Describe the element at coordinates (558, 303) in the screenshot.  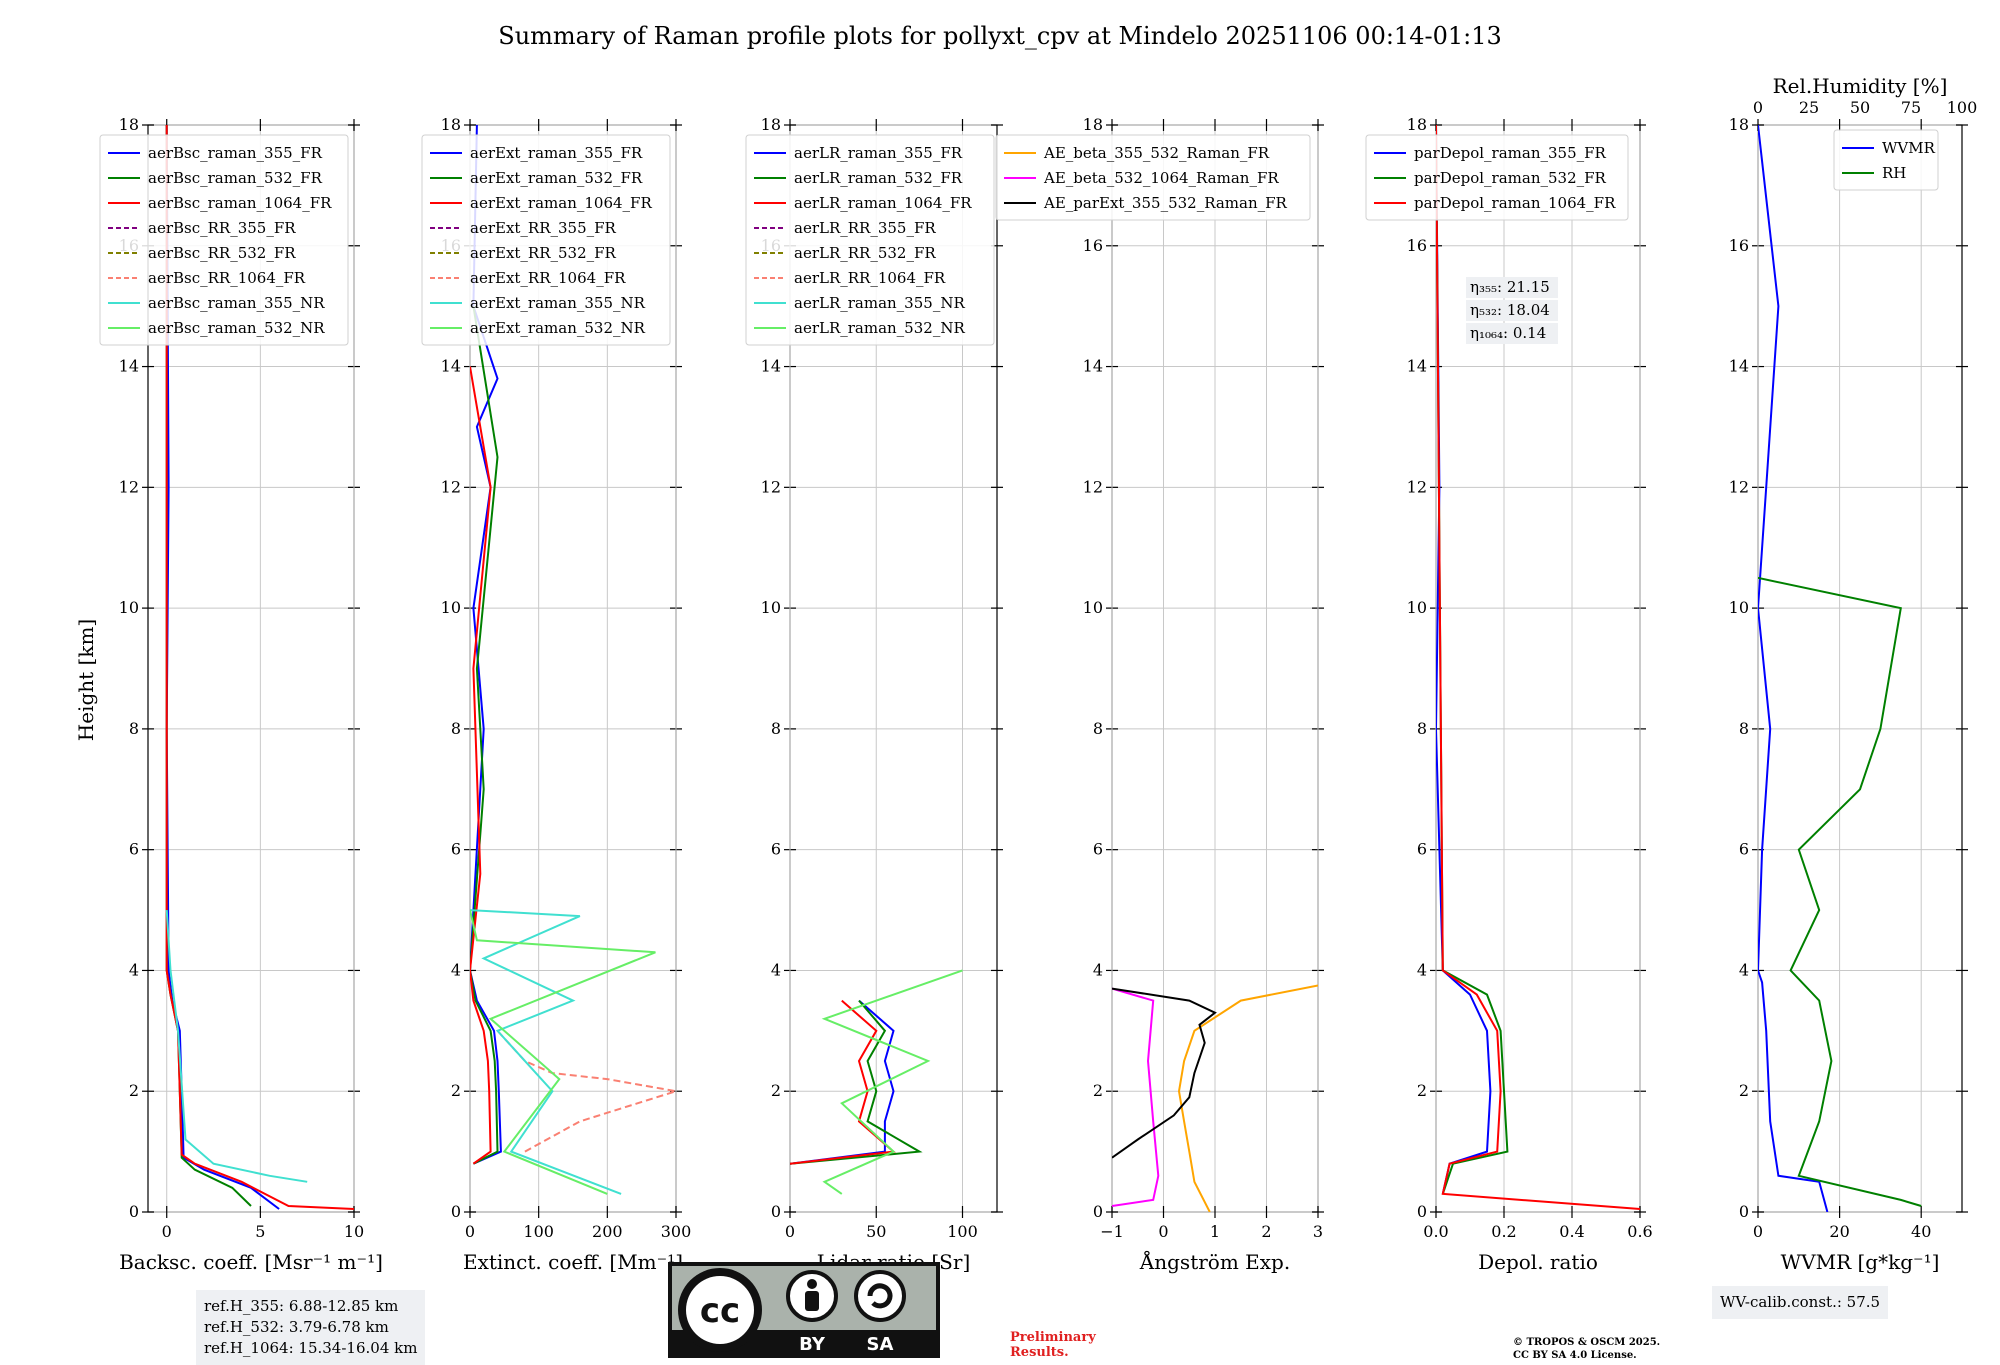
I see `extinction-legend-entry: aerExt_raman_355_NR` at that location.